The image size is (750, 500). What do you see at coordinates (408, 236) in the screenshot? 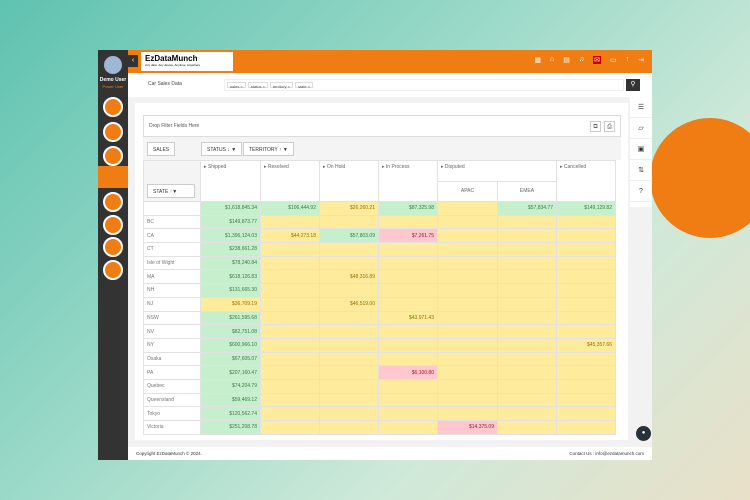
I see `value-cell: $7,261.75` at bounding box center [408, 236].